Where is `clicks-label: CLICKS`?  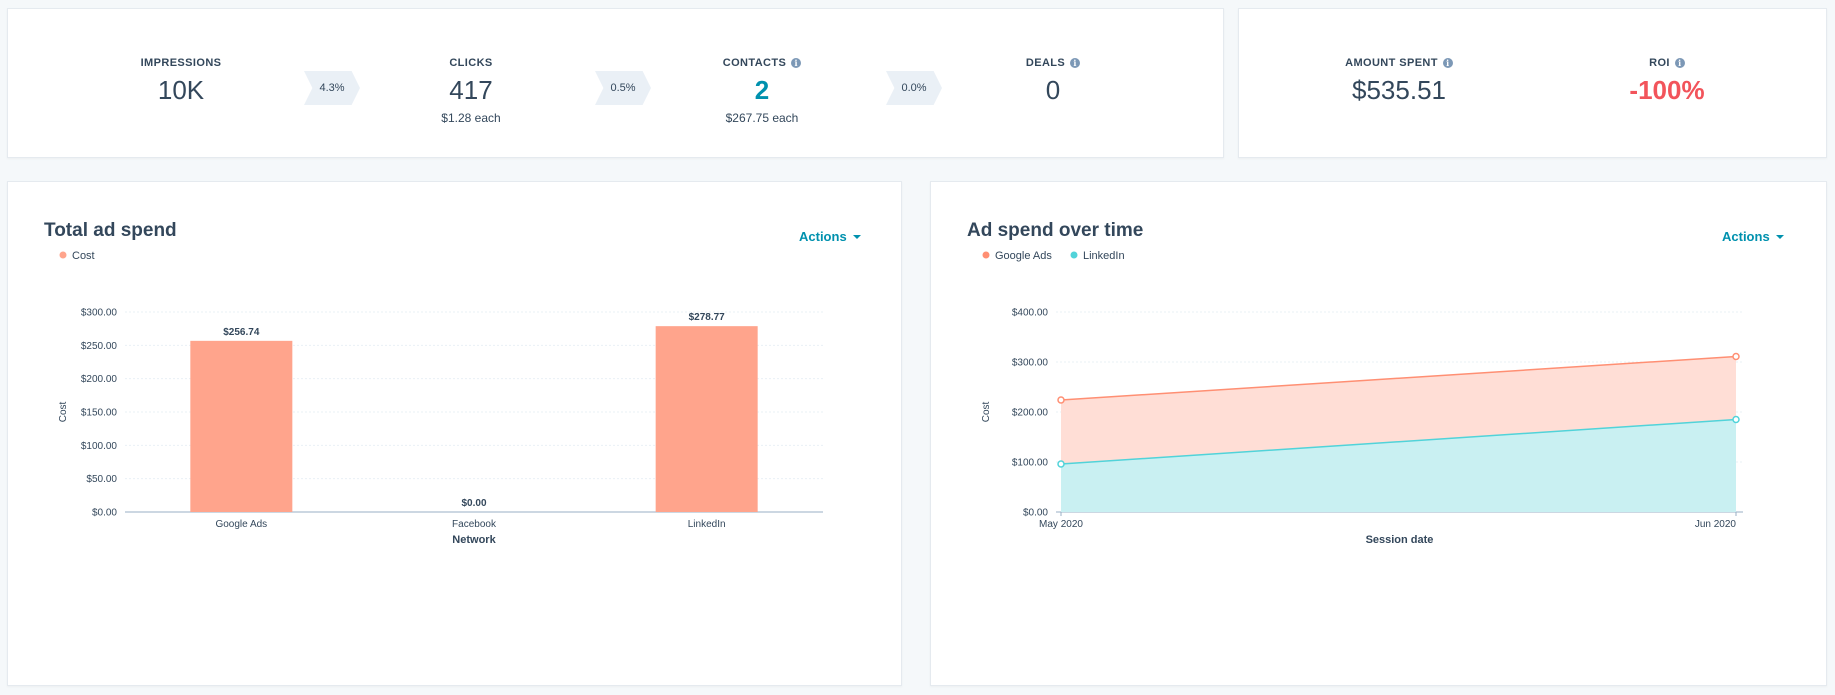
clicks-label: CLICKS is located at coordinates (471, 63).